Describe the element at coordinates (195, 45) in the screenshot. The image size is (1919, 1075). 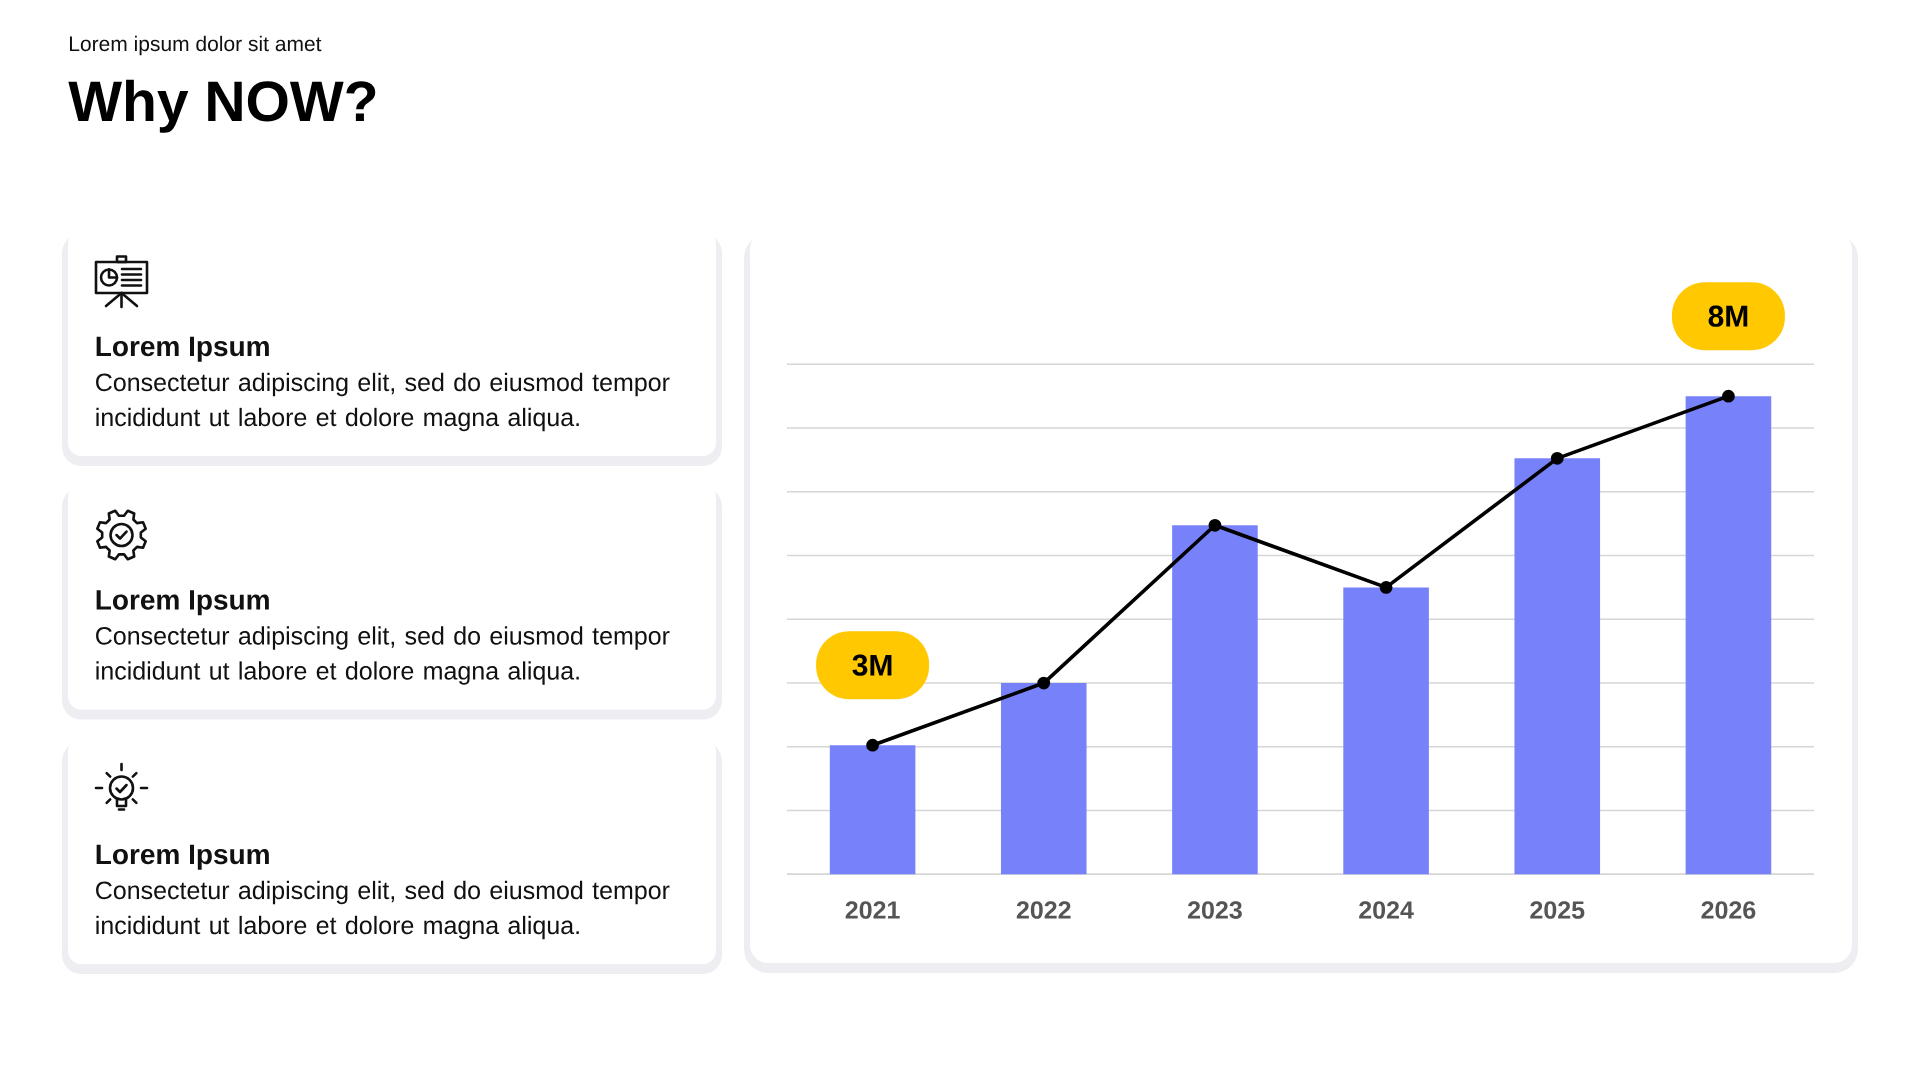
I see `text: Lorem ipsum dolor sit amet` at that location.